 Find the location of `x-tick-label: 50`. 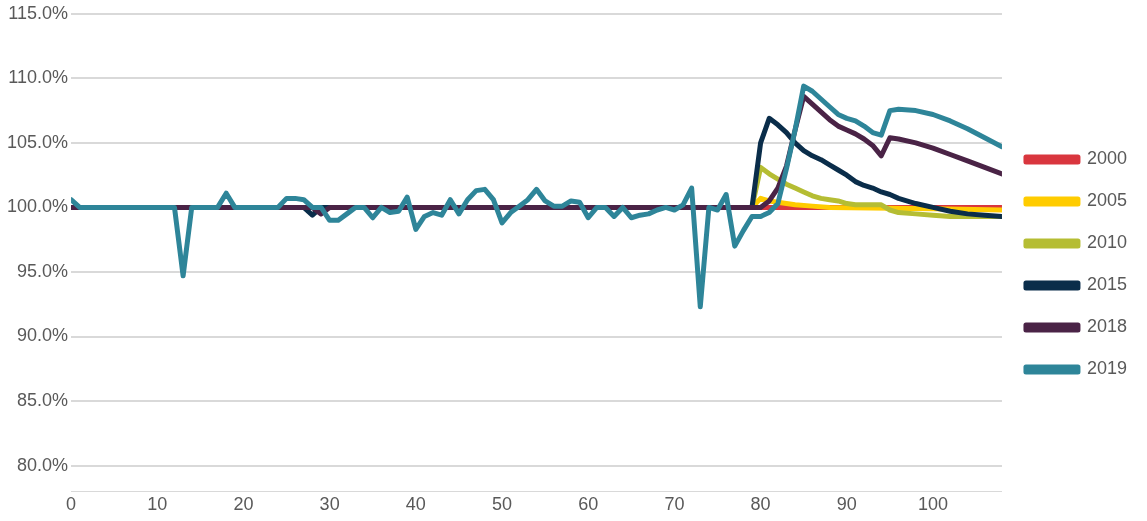

x-tick-label: 50 is located at coordinates (502, 504).